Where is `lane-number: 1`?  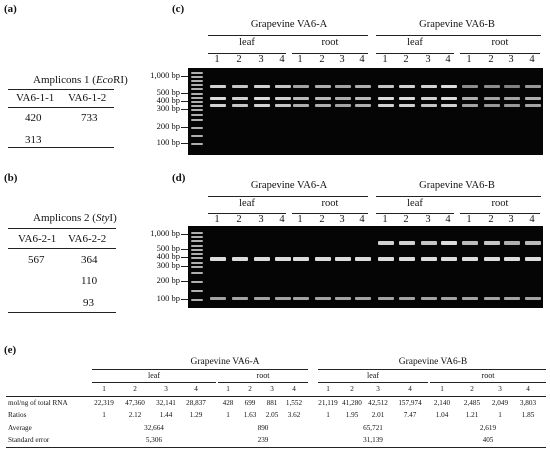 lane-number: 1 is located at coordinates (104, 389).